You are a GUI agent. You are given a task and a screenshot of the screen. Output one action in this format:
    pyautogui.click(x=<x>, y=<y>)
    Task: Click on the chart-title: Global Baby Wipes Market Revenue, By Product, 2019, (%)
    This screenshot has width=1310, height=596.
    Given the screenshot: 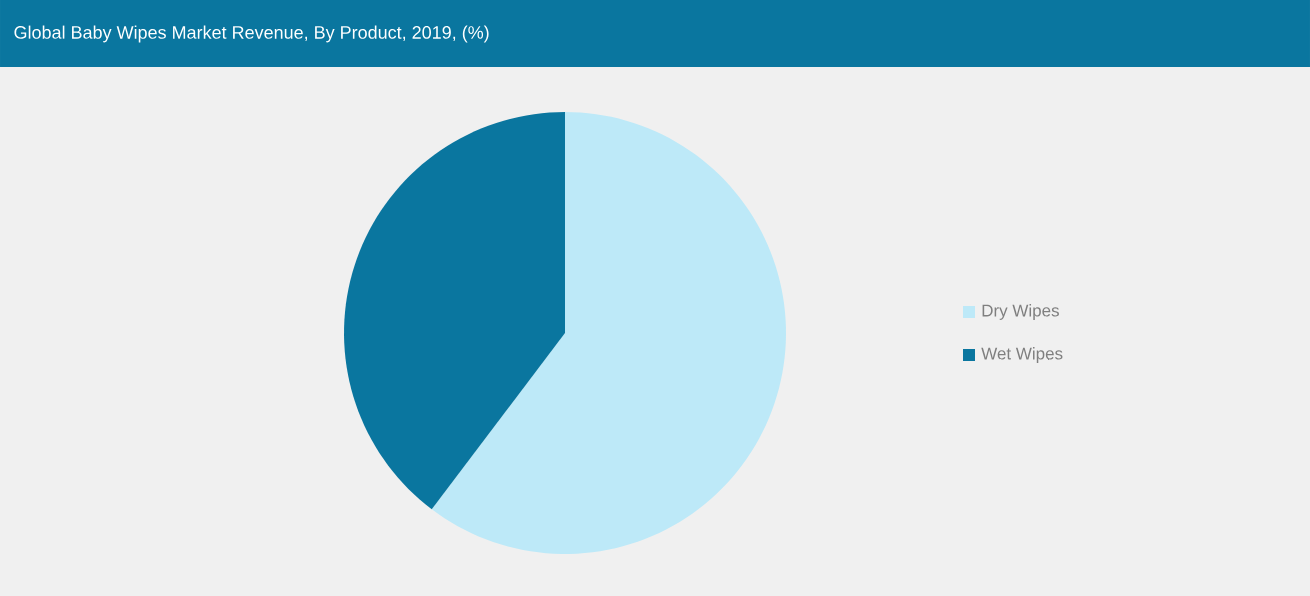 What is the action you would take?
    pyautogui.click(x=251, y=34)
    